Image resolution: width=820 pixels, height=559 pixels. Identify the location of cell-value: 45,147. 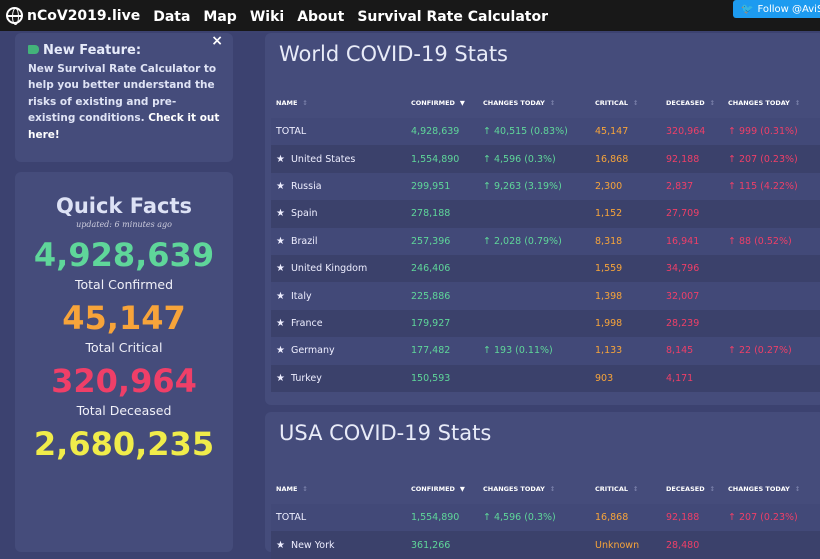
(612, 132).